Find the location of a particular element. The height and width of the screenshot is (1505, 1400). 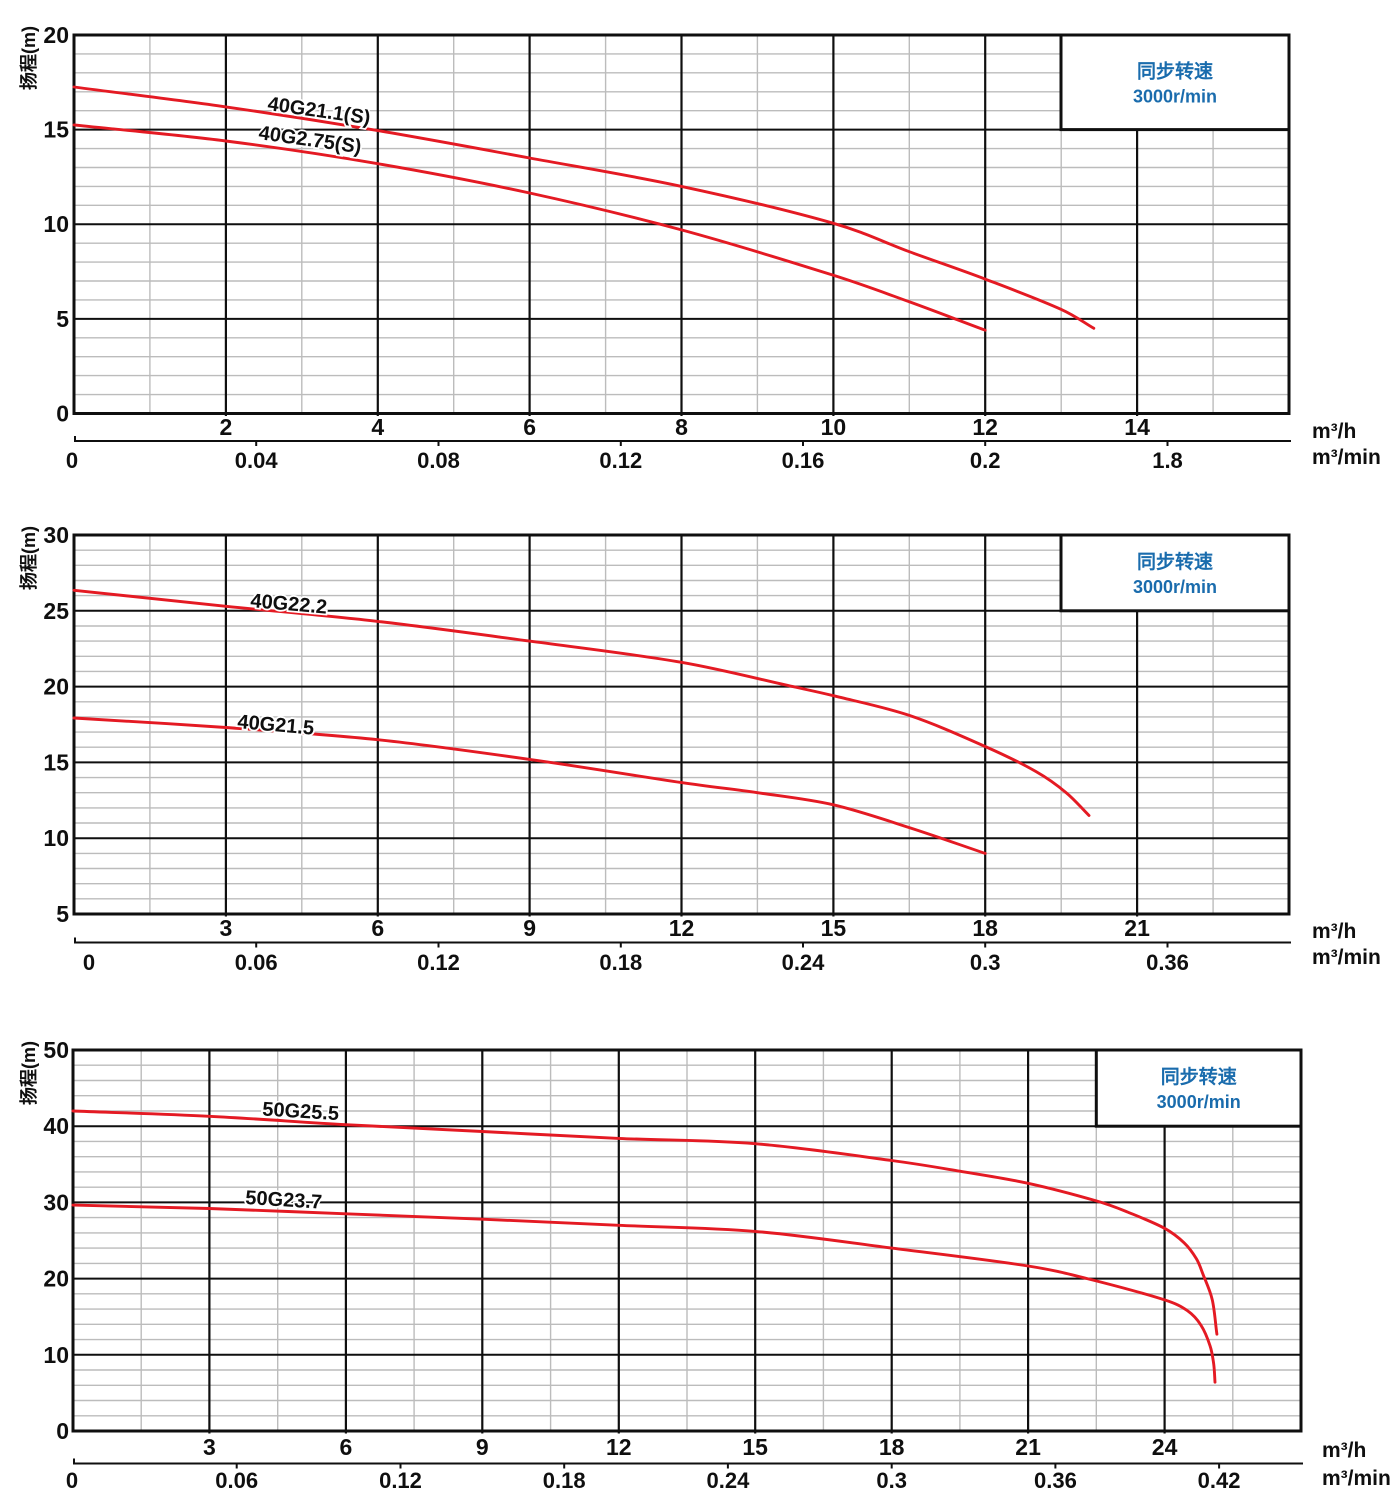

svg-text: 50 is located at coordinates (56, 1050).